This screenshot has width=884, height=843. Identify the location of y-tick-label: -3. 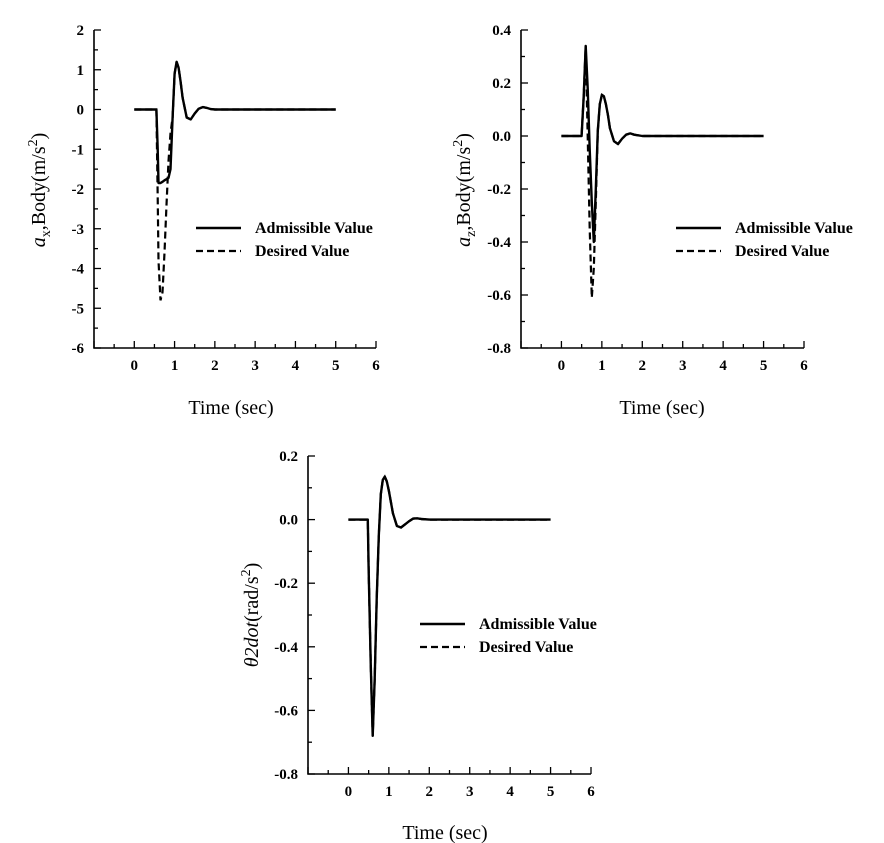
(78, 230).